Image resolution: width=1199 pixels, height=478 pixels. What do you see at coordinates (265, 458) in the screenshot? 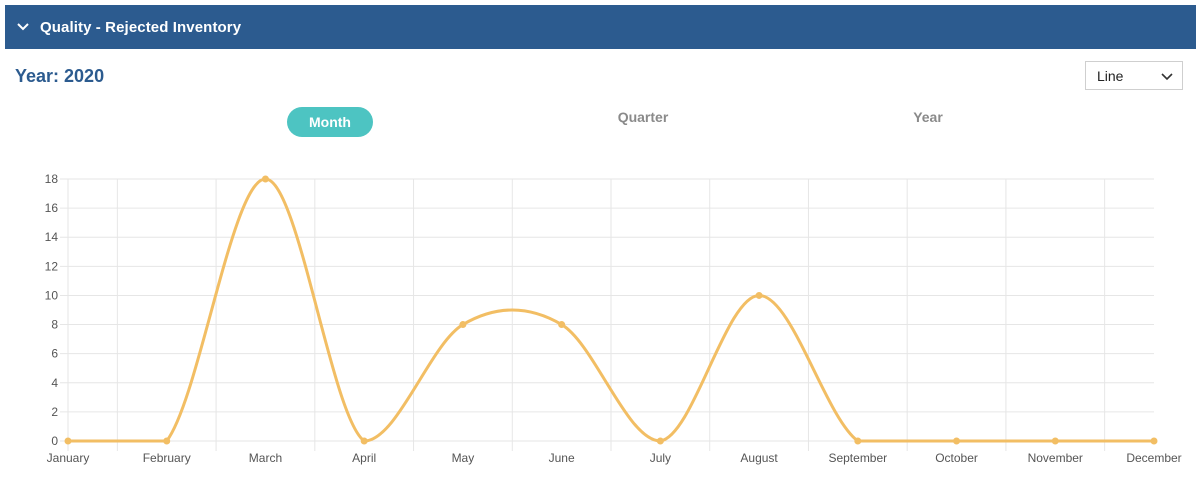
I see `x-tick-label: March` at bounding box center [265, 458].